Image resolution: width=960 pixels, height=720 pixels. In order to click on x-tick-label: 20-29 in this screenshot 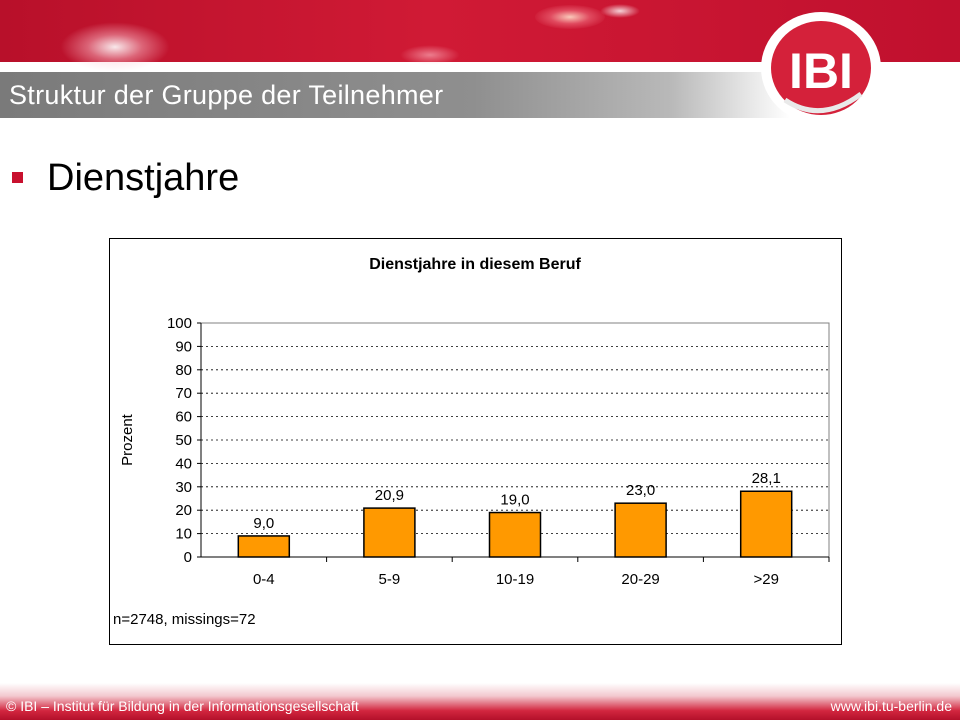, I will do `click(640, 579)`.